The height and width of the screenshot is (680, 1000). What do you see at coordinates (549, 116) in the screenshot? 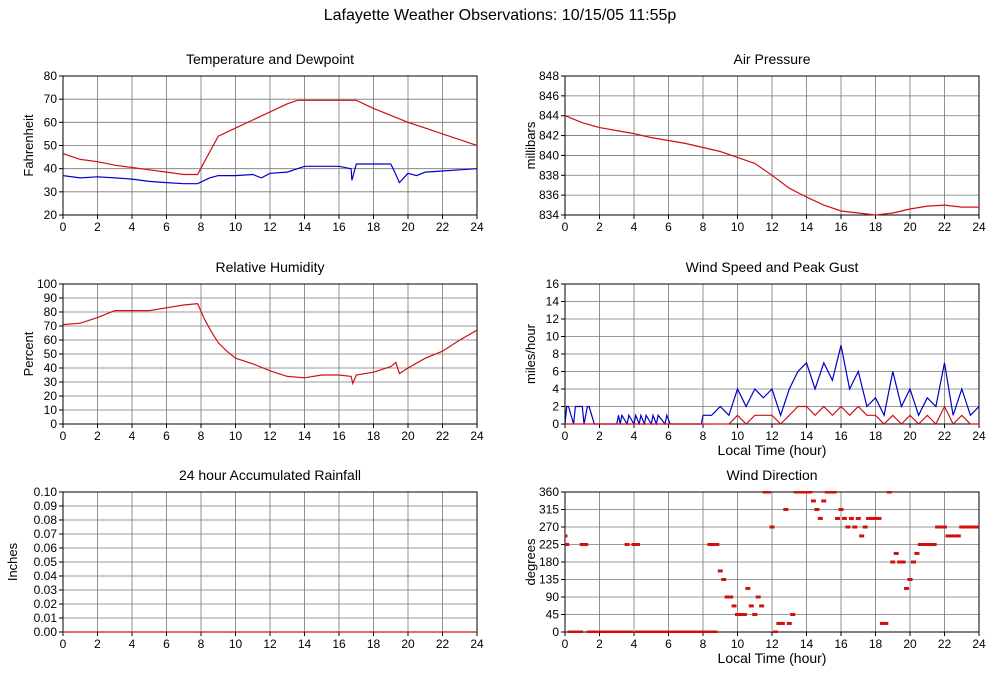
I see `y-tick-label: 844` at bounding box center [549, 116].